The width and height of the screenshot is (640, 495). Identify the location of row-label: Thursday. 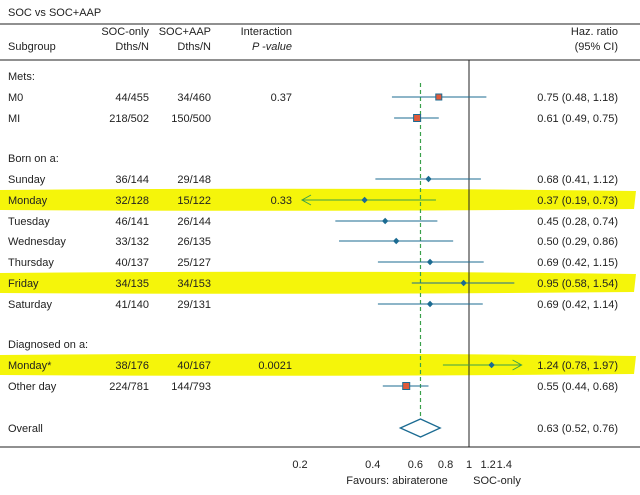
(31, 263).